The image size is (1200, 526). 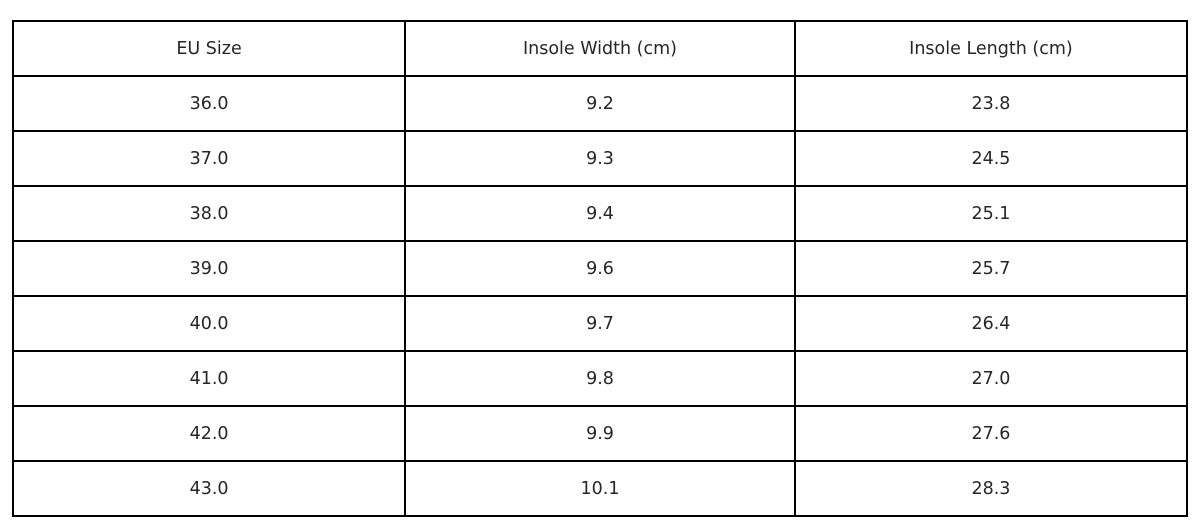 I want to click on table-cell: 23.8, so click(x=991, y=103).